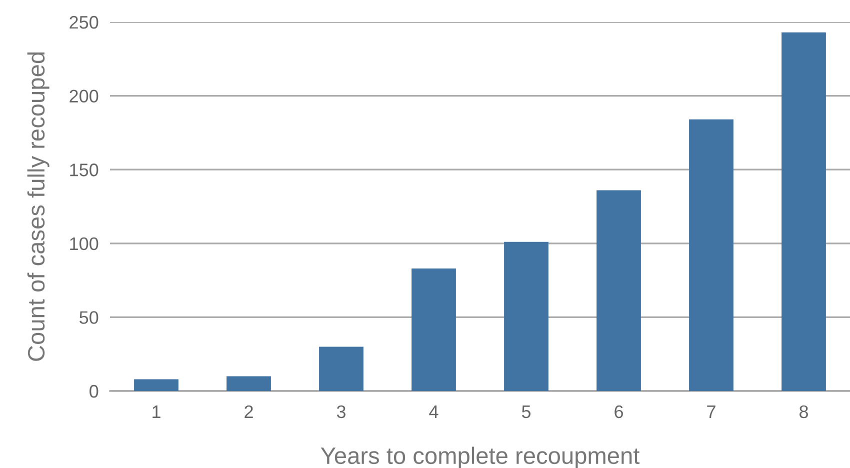 The image size is (850, 468). Describe the element at coordinates (526, 412) in the screenshot. I see `x-tick-label: 5` at that location.